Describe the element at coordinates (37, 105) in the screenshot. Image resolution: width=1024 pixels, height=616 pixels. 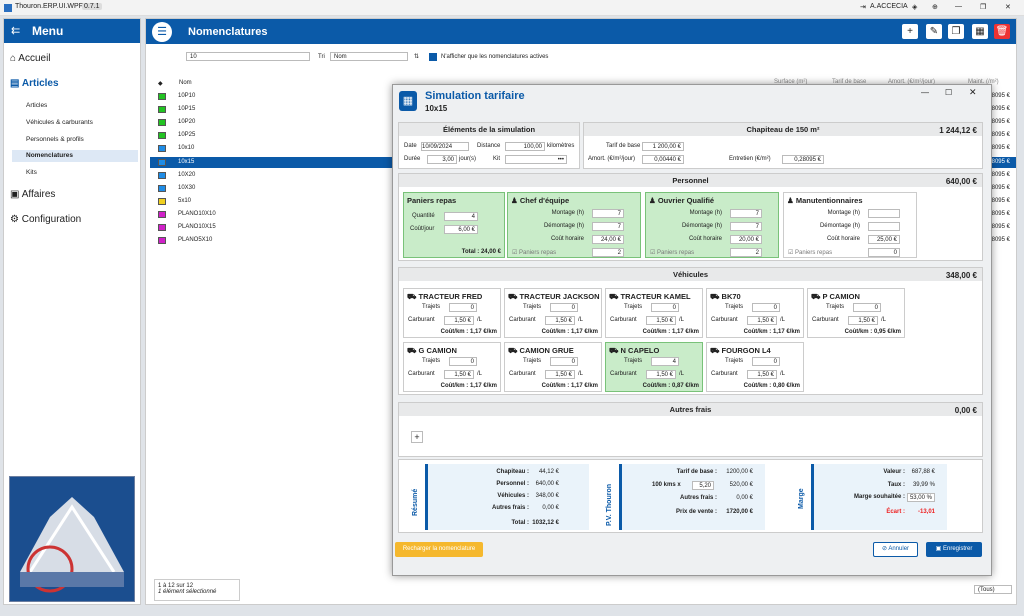
I see `nav-sub-articles: Articles` at that location.